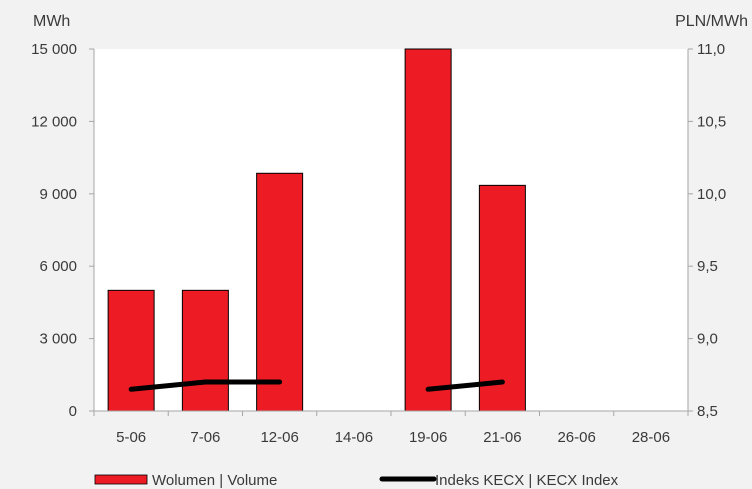 The width and height of the screenshot is (752, 489). I want to click on x-tick-label: 12-06, so click(279, 437).